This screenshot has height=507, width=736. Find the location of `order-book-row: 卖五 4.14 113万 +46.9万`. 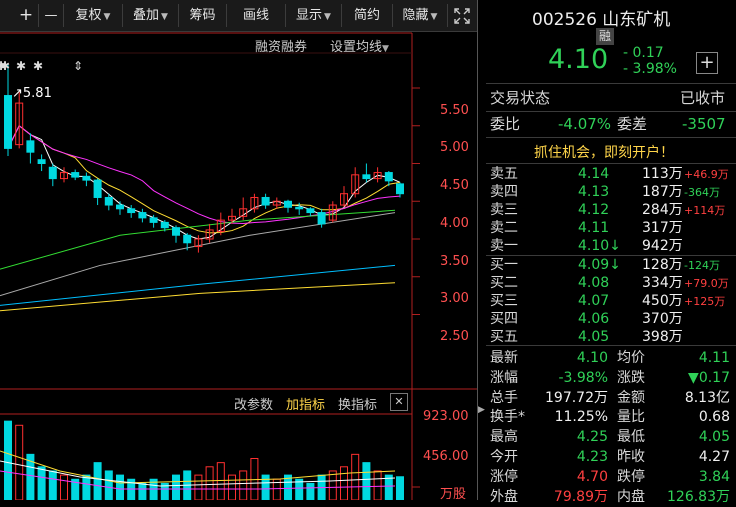

order-book-row: 卖五 4.14 113万 +46.9万 is located at coordinates (611, 174).